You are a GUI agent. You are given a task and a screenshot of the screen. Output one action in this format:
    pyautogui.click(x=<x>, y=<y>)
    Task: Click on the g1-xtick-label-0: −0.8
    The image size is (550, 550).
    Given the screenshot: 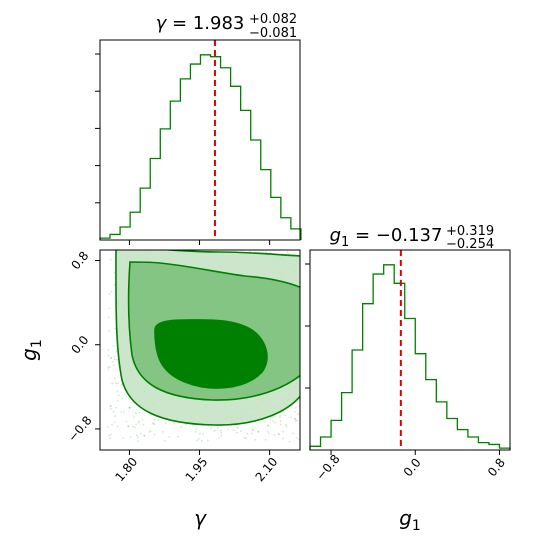 What is the action you would take?
    pyautogui.click(x=327, y=467)
    